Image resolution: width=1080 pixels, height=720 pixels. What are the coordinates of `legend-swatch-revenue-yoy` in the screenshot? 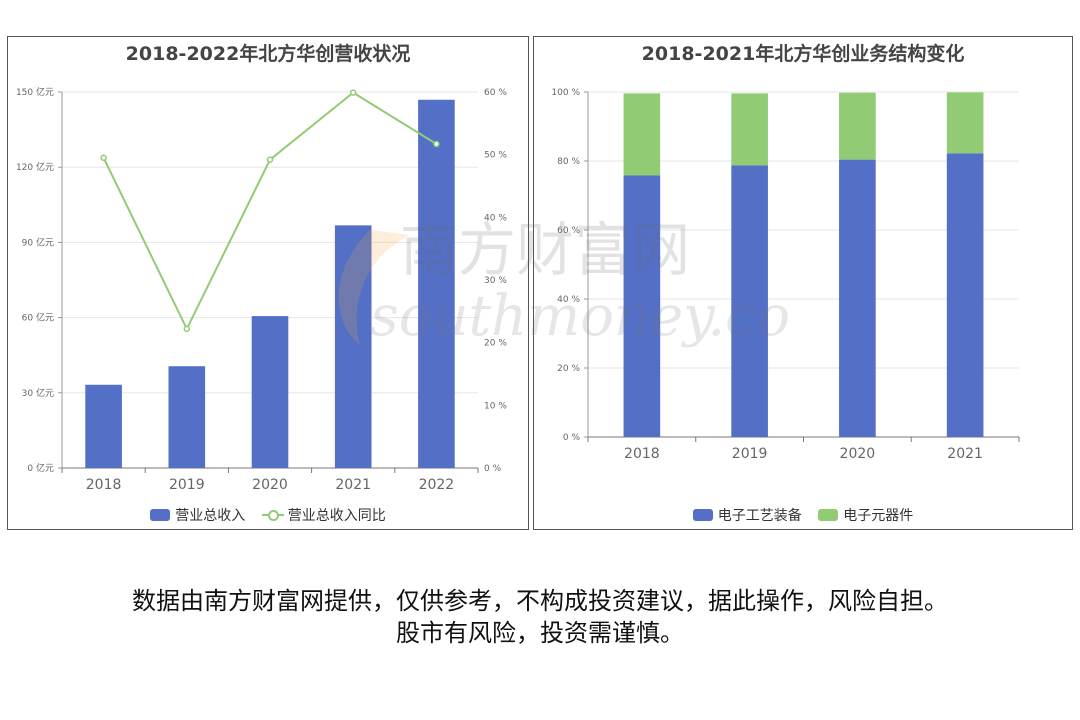 It's located at (272, 515).